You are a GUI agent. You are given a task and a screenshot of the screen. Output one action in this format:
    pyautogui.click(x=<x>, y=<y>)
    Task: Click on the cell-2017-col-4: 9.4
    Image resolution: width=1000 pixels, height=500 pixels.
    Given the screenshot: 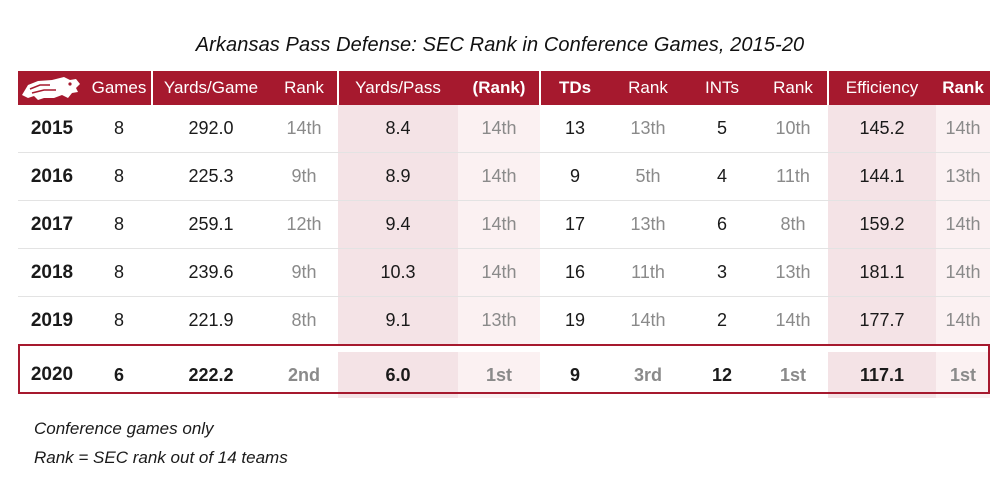 What is the action you would take?
    pyautogui.click(x=398, y=224)
    